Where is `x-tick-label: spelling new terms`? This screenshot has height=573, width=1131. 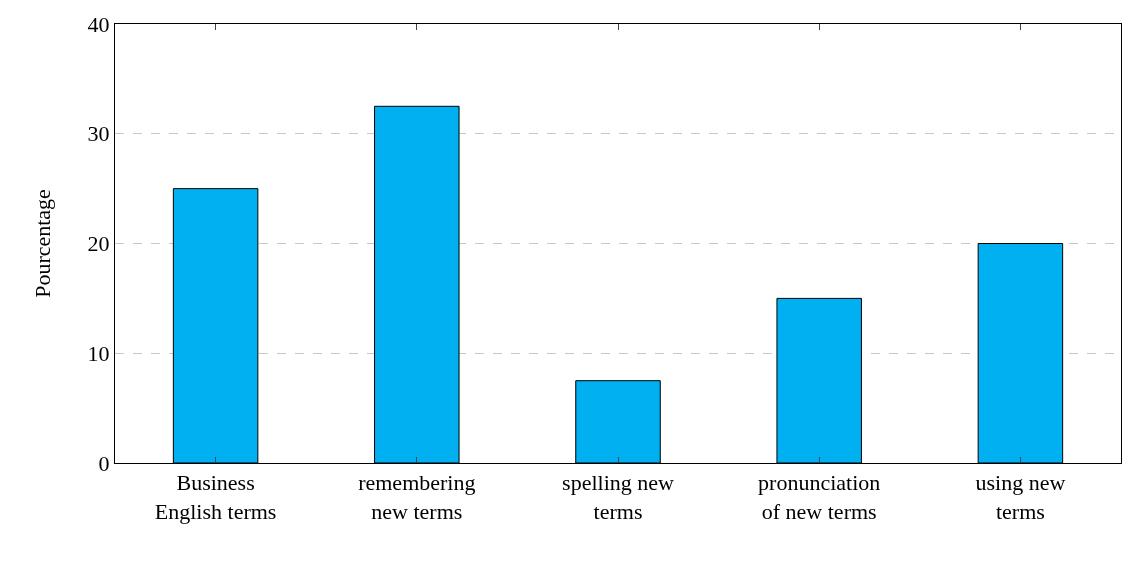 x-tick-label: spelling new terms is located at coordinates (618, 497).